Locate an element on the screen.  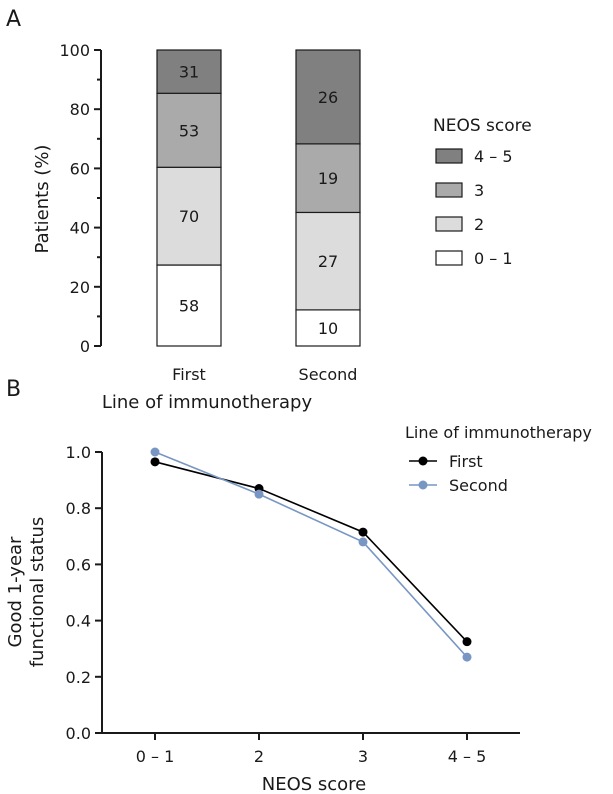
panel-b-y-tick-label: 0.0 is located at coordinates (78, 733).